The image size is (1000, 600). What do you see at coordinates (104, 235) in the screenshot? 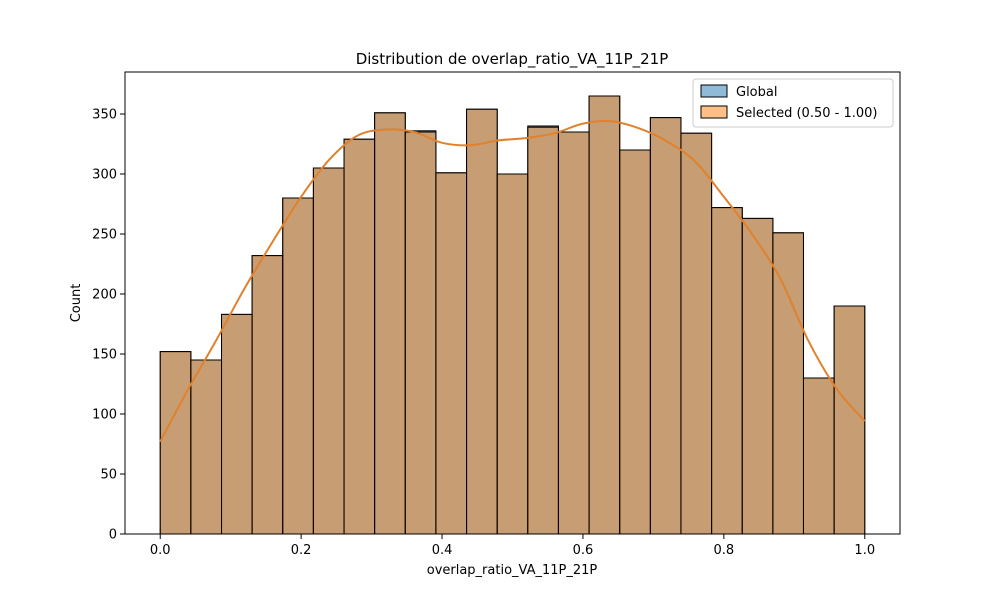
I see `y-tick-label: 250` at bounding box center [104, 235].